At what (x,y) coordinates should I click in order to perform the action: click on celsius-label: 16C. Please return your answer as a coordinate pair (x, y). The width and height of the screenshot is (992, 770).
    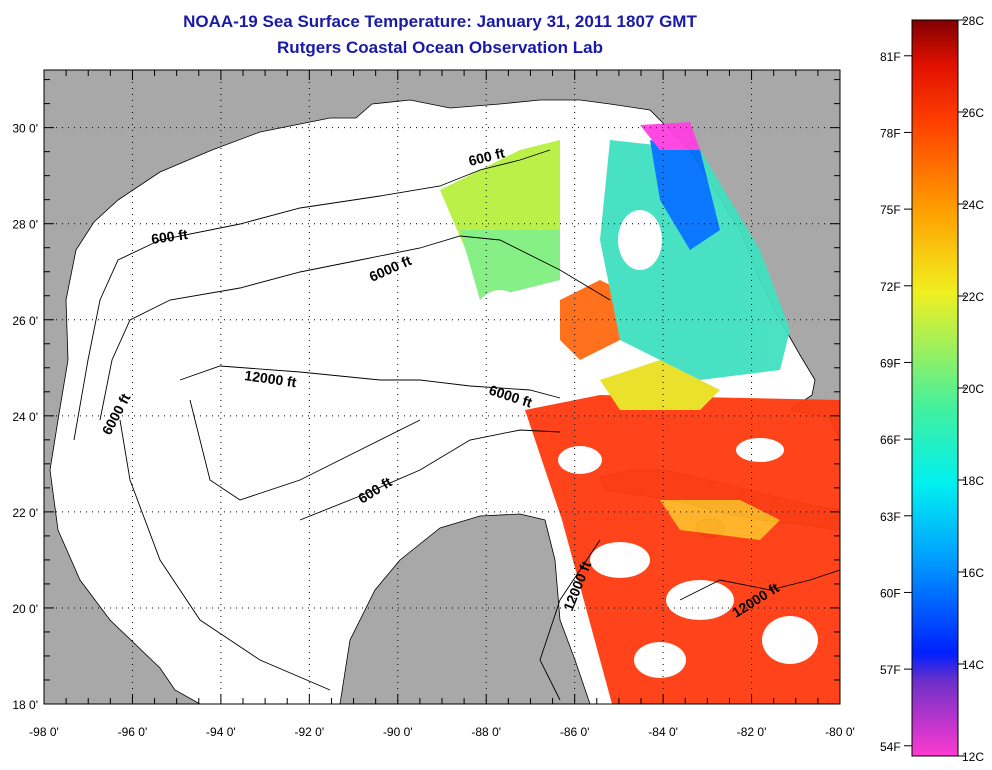
    Looking at the image, I should click on (973, 573).